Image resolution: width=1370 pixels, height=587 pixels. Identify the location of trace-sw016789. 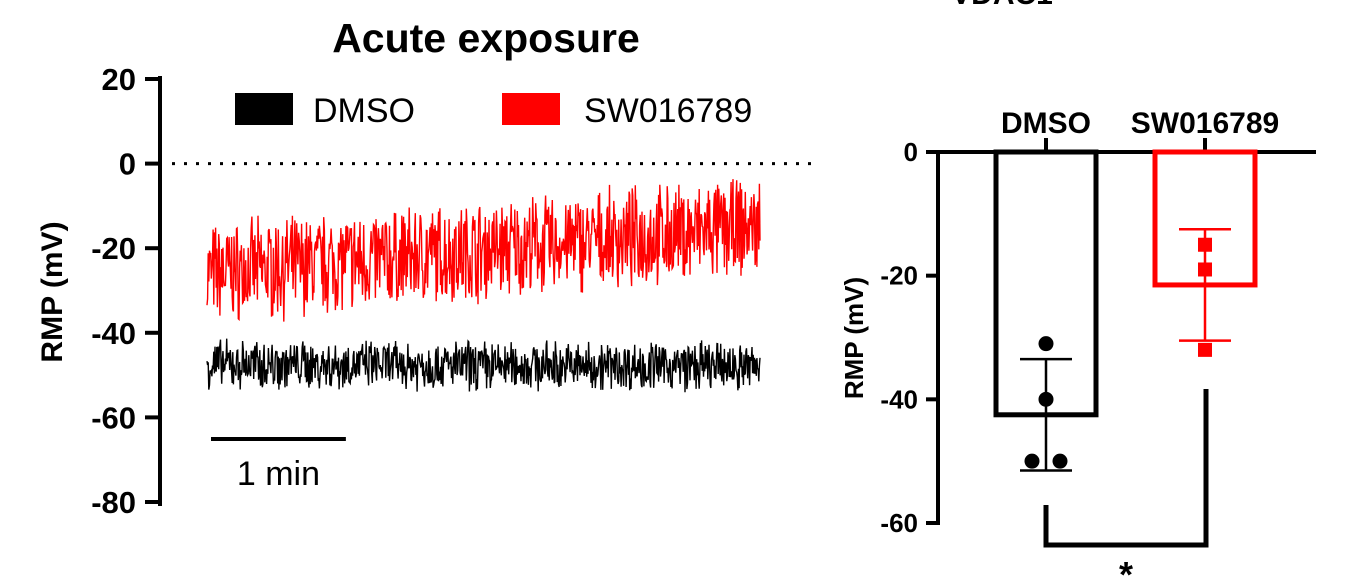
(483, 250).